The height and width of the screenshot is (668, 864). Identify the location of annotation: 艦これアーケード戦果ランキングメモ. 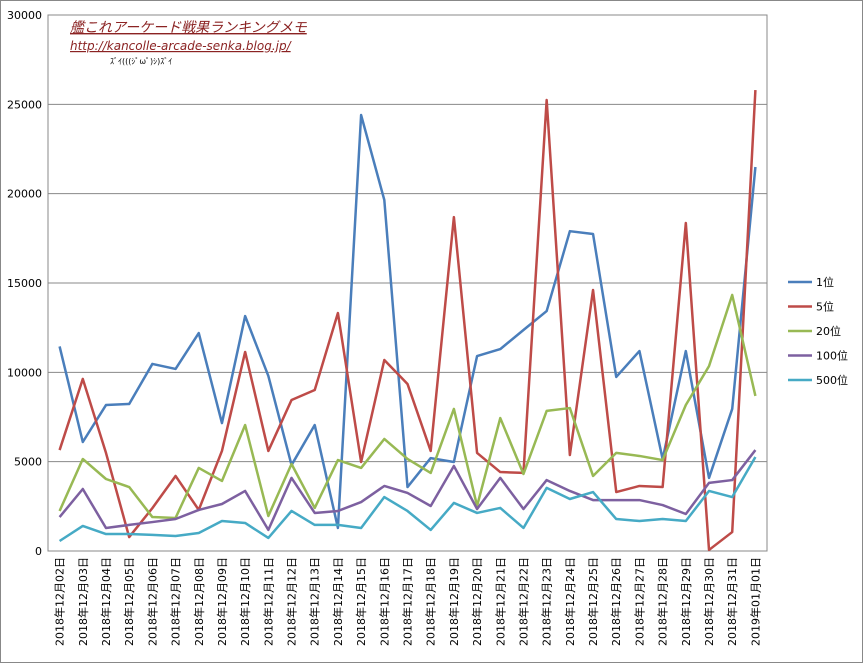
(189, 28).